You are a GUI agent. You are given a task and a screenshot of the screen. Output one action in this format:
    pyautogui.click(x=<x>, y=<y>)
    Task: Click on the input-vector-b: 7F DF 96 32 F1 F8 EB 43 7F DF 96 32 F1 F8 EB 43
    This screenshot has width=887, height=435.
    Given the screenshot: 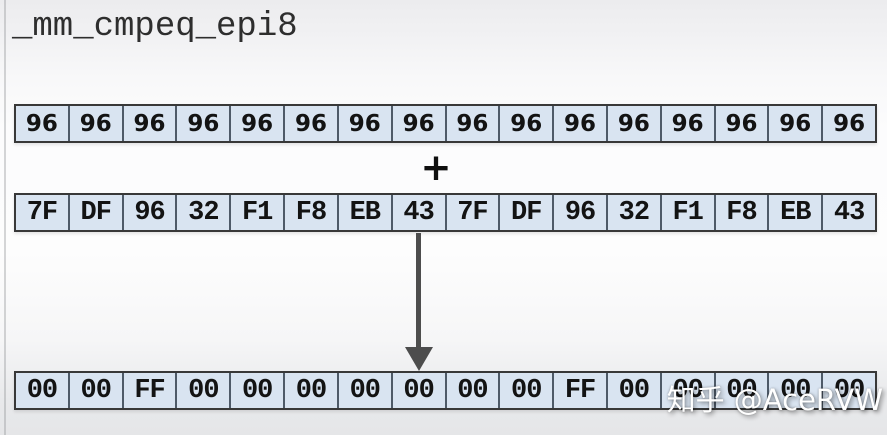 What is the action you would take?
    pyautogui.click(x=445, y=212)
    